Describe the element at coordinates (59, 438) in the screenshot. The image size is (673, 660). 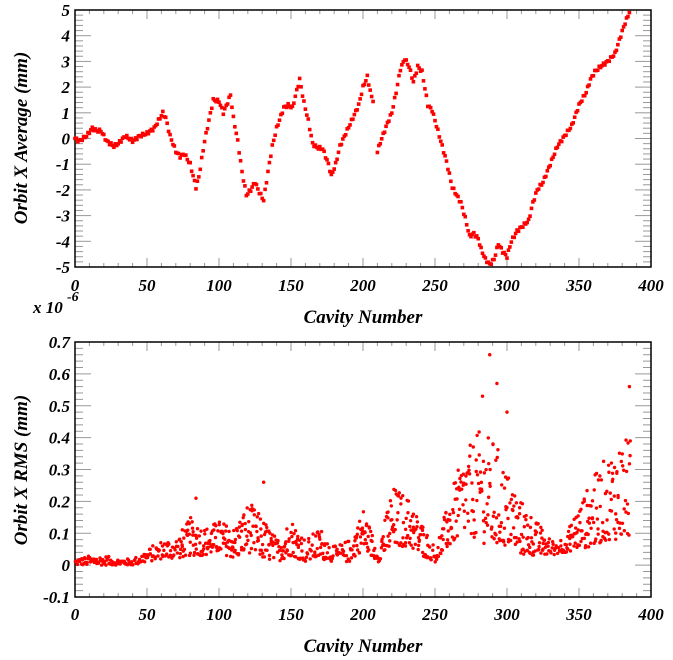
I see `y-tick-label: 0.4` at that location.